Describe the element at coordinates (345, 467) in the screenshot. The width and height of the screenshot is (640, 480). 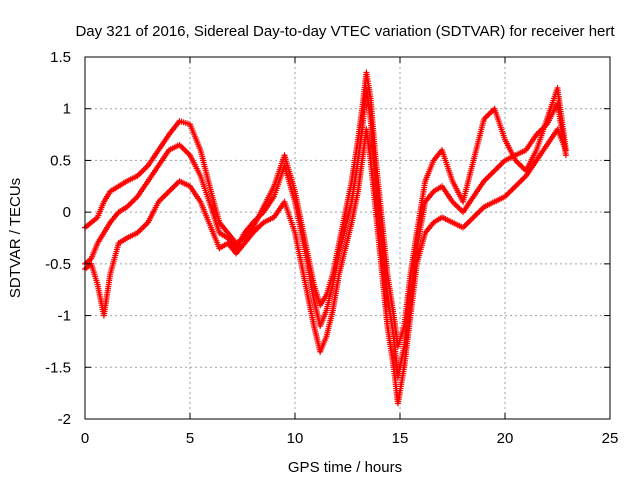
I see `x-axis-label: GPS time / hours` at that location.